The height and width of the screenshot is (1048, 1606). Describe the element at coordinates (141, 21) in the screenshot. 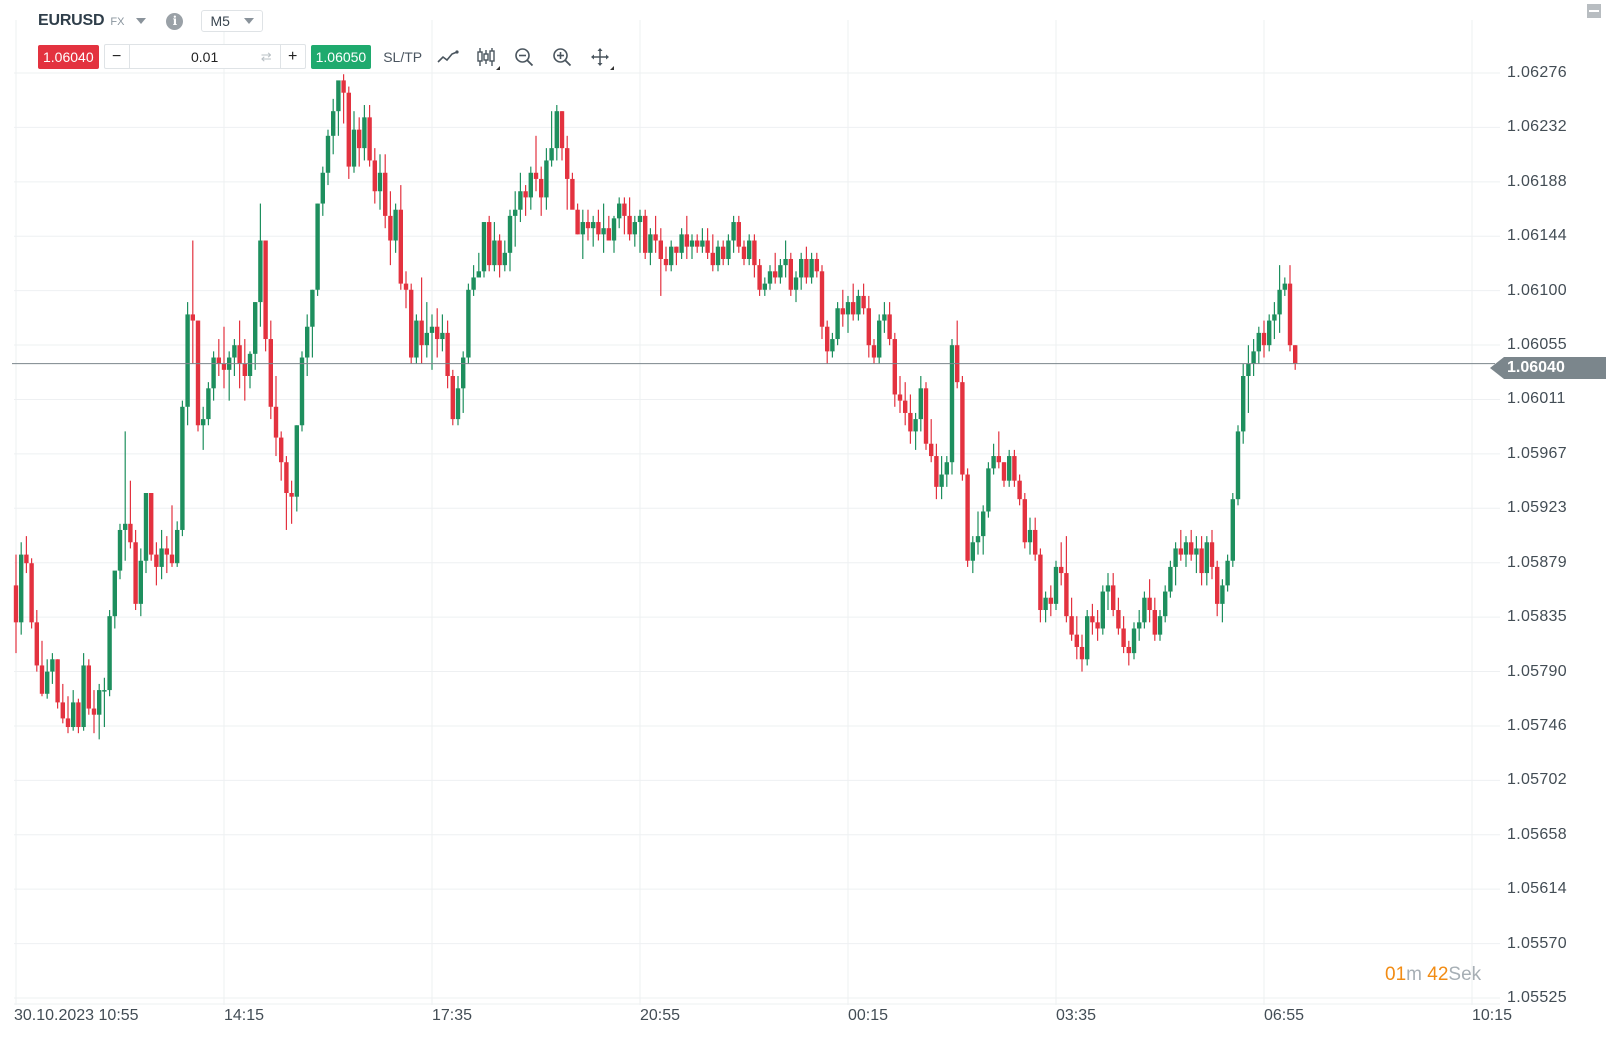

I see `symbol-dropdown-chevron-icon` at that location.